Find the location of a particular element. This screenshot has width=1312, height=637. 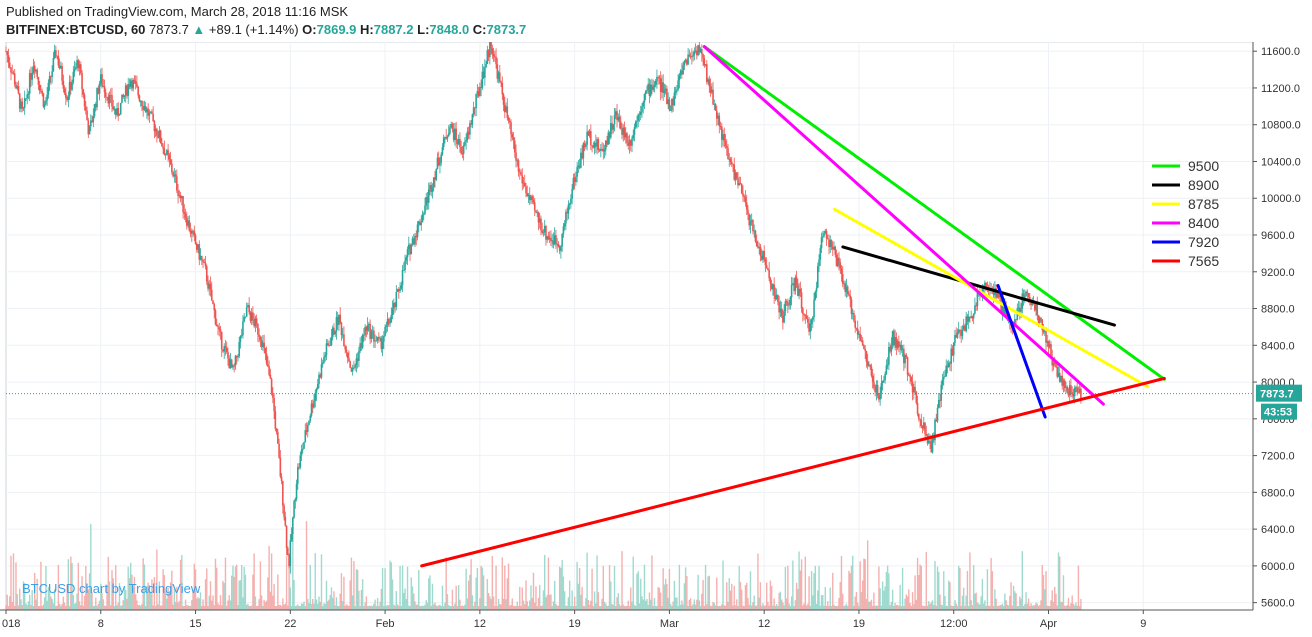

time-tick-label: 19 is located at coordinates (859, 624).